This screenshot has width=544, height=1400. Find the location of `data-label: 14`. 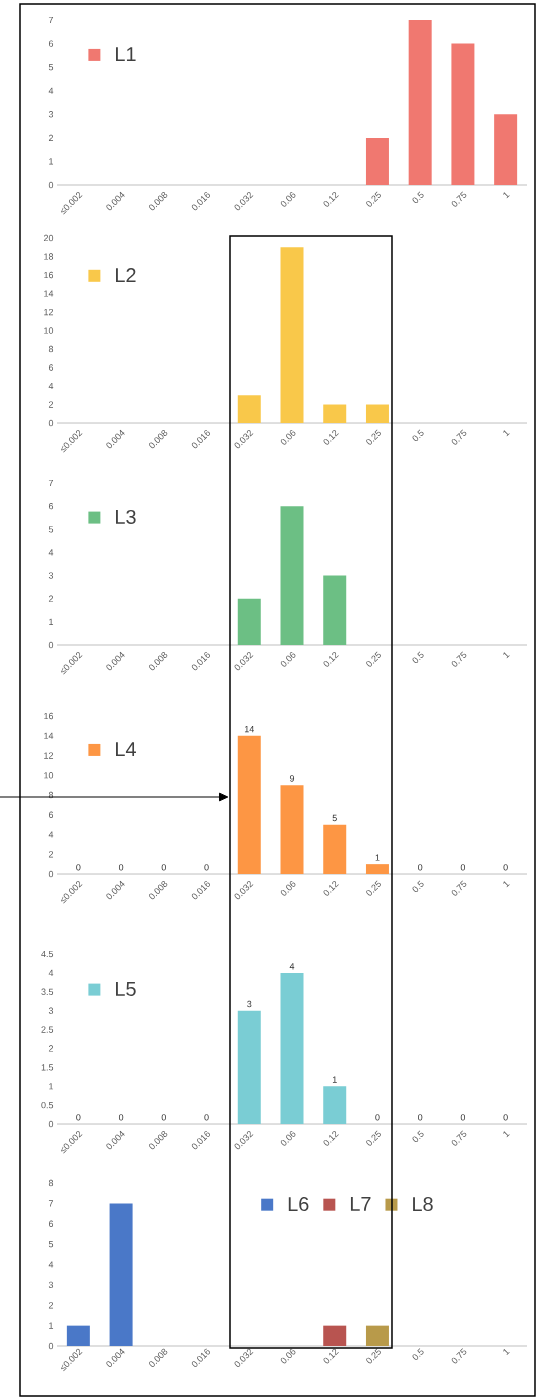

data-label: 14 is located at coordinates (249, 729).